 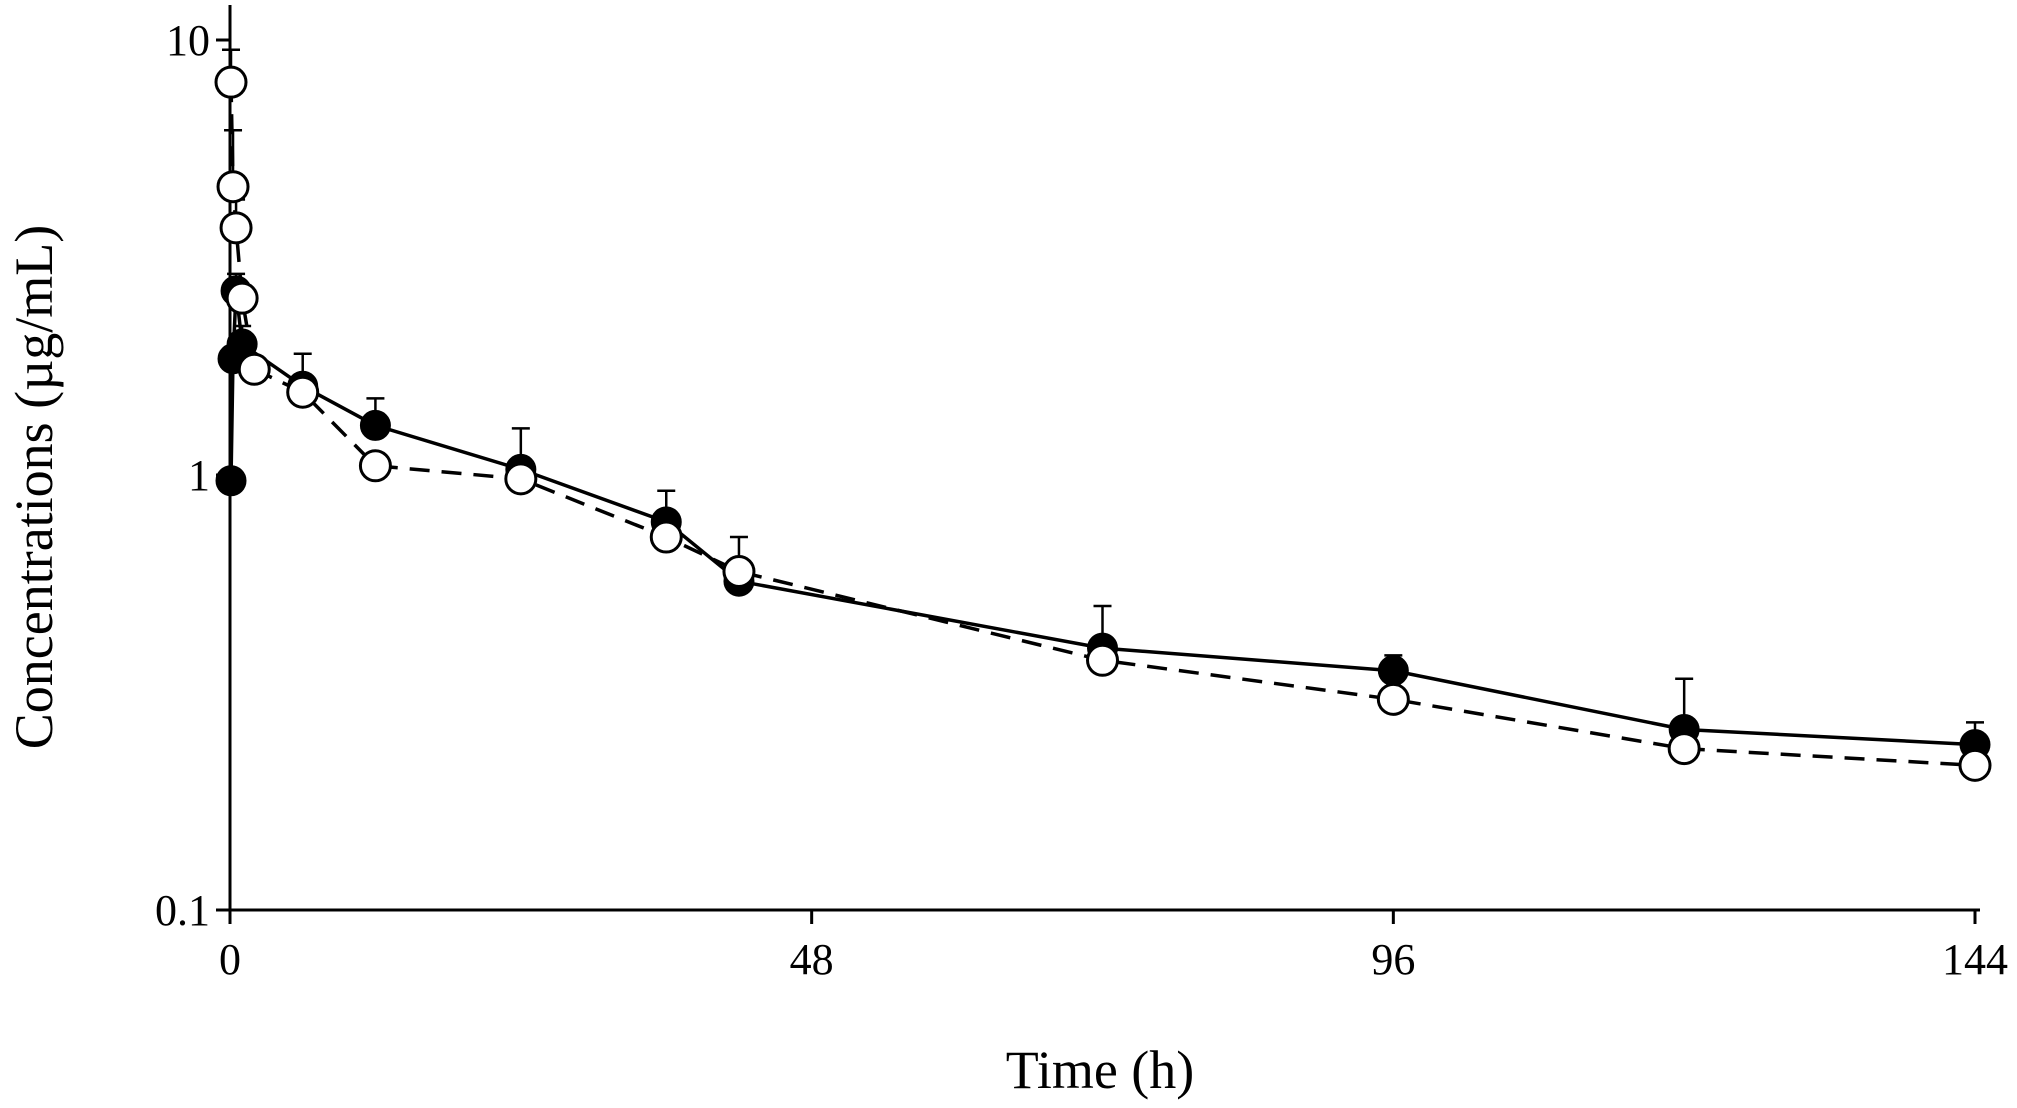 I want to click on y-tick-label-2: 10, so click(x=188, y=40).